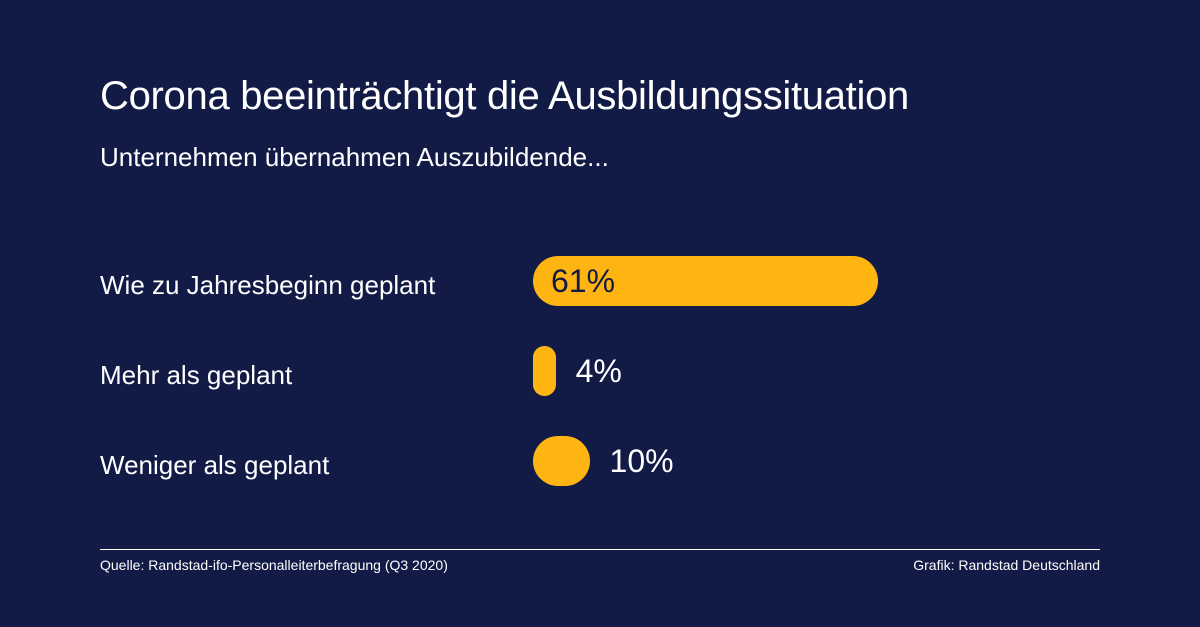 This screenshot has width=1200, height=627. What do you see at coordinates (1006, 565) in the screenshot?
I see `graphic-credit: Grafik: Randstad Deutschland` at bounding box center [1006, 565].